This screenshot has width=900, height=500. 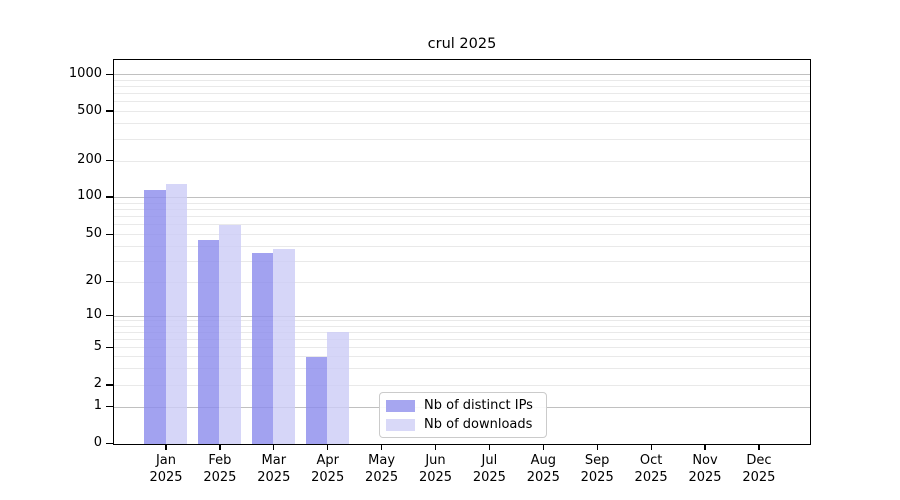 I want to click on x-tick-label-feb: Feb 2025, so click(x=220, y=469).